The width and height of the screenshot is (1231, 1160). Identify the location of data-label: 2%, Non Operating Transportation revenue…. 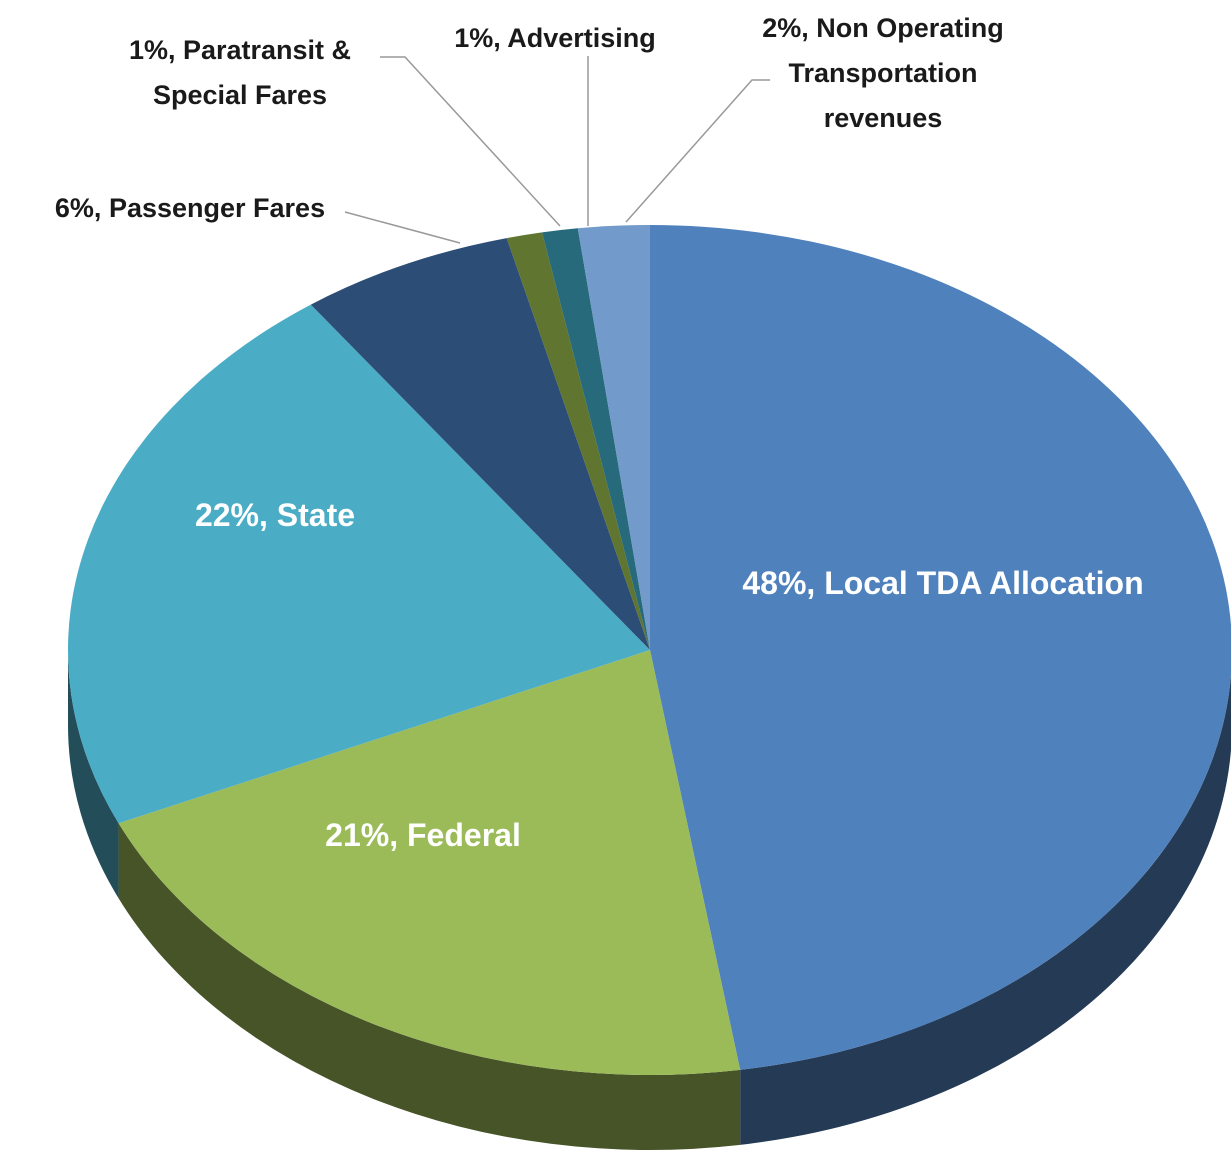
(883, 73).